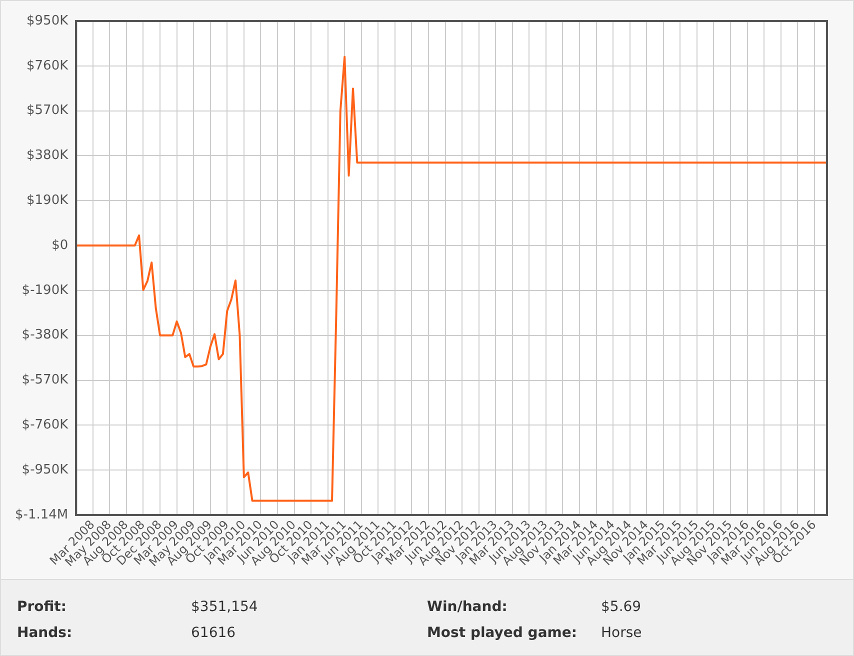  What do you see at coordinates (47, 66) in the screenshot?
I see `y-tick-label: $760K` at bounding box center [47, 66].